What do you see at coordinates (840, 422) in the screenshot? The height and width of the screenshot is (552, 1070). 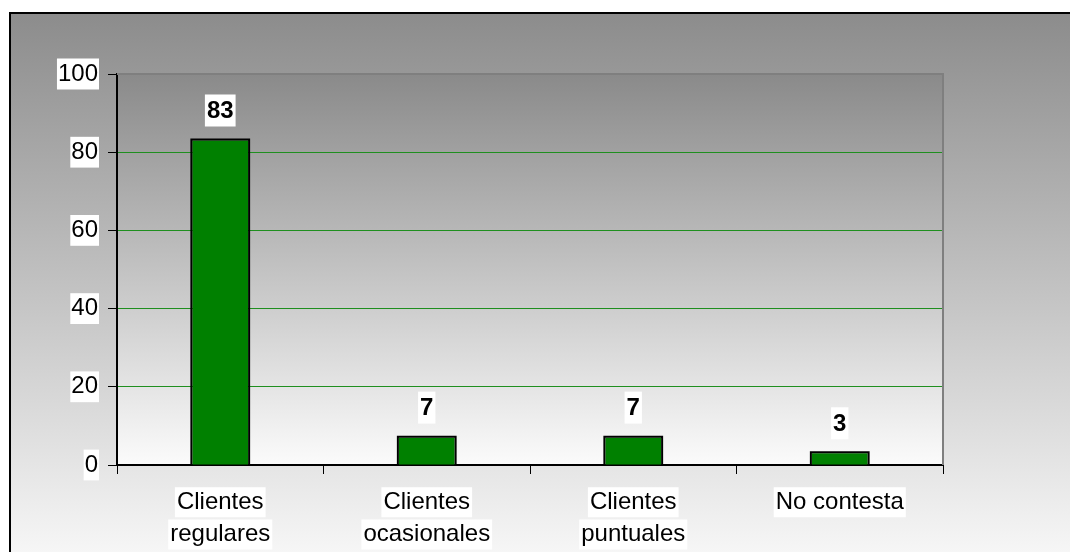 I see `data-label: 3` at bounding box center [840, 422].